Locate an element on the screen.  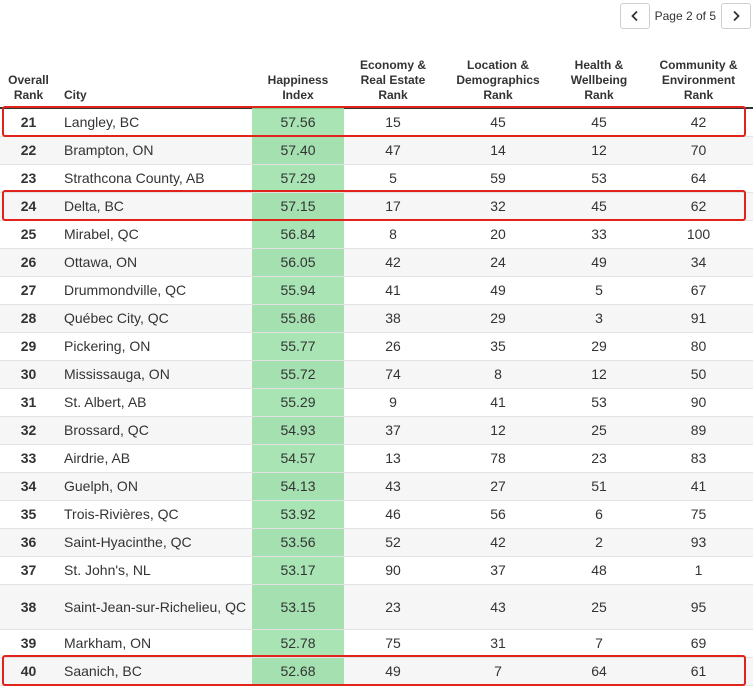
cell-community-rank: 67 is located at coordinates (698, 290).